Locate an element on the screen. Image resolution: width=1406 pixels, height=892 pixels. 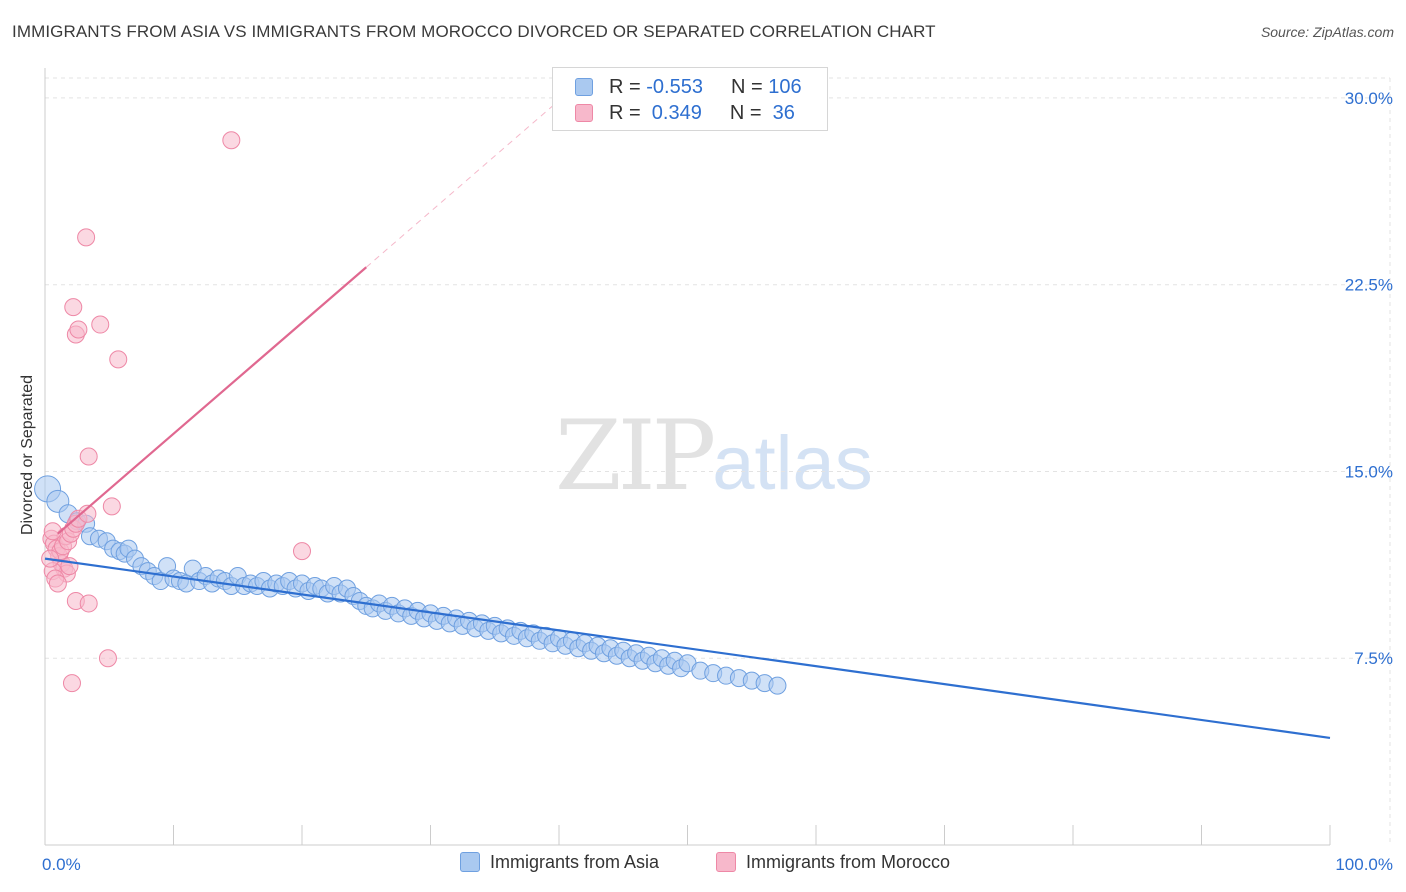
asia-point is located at coordinates (777, 685).